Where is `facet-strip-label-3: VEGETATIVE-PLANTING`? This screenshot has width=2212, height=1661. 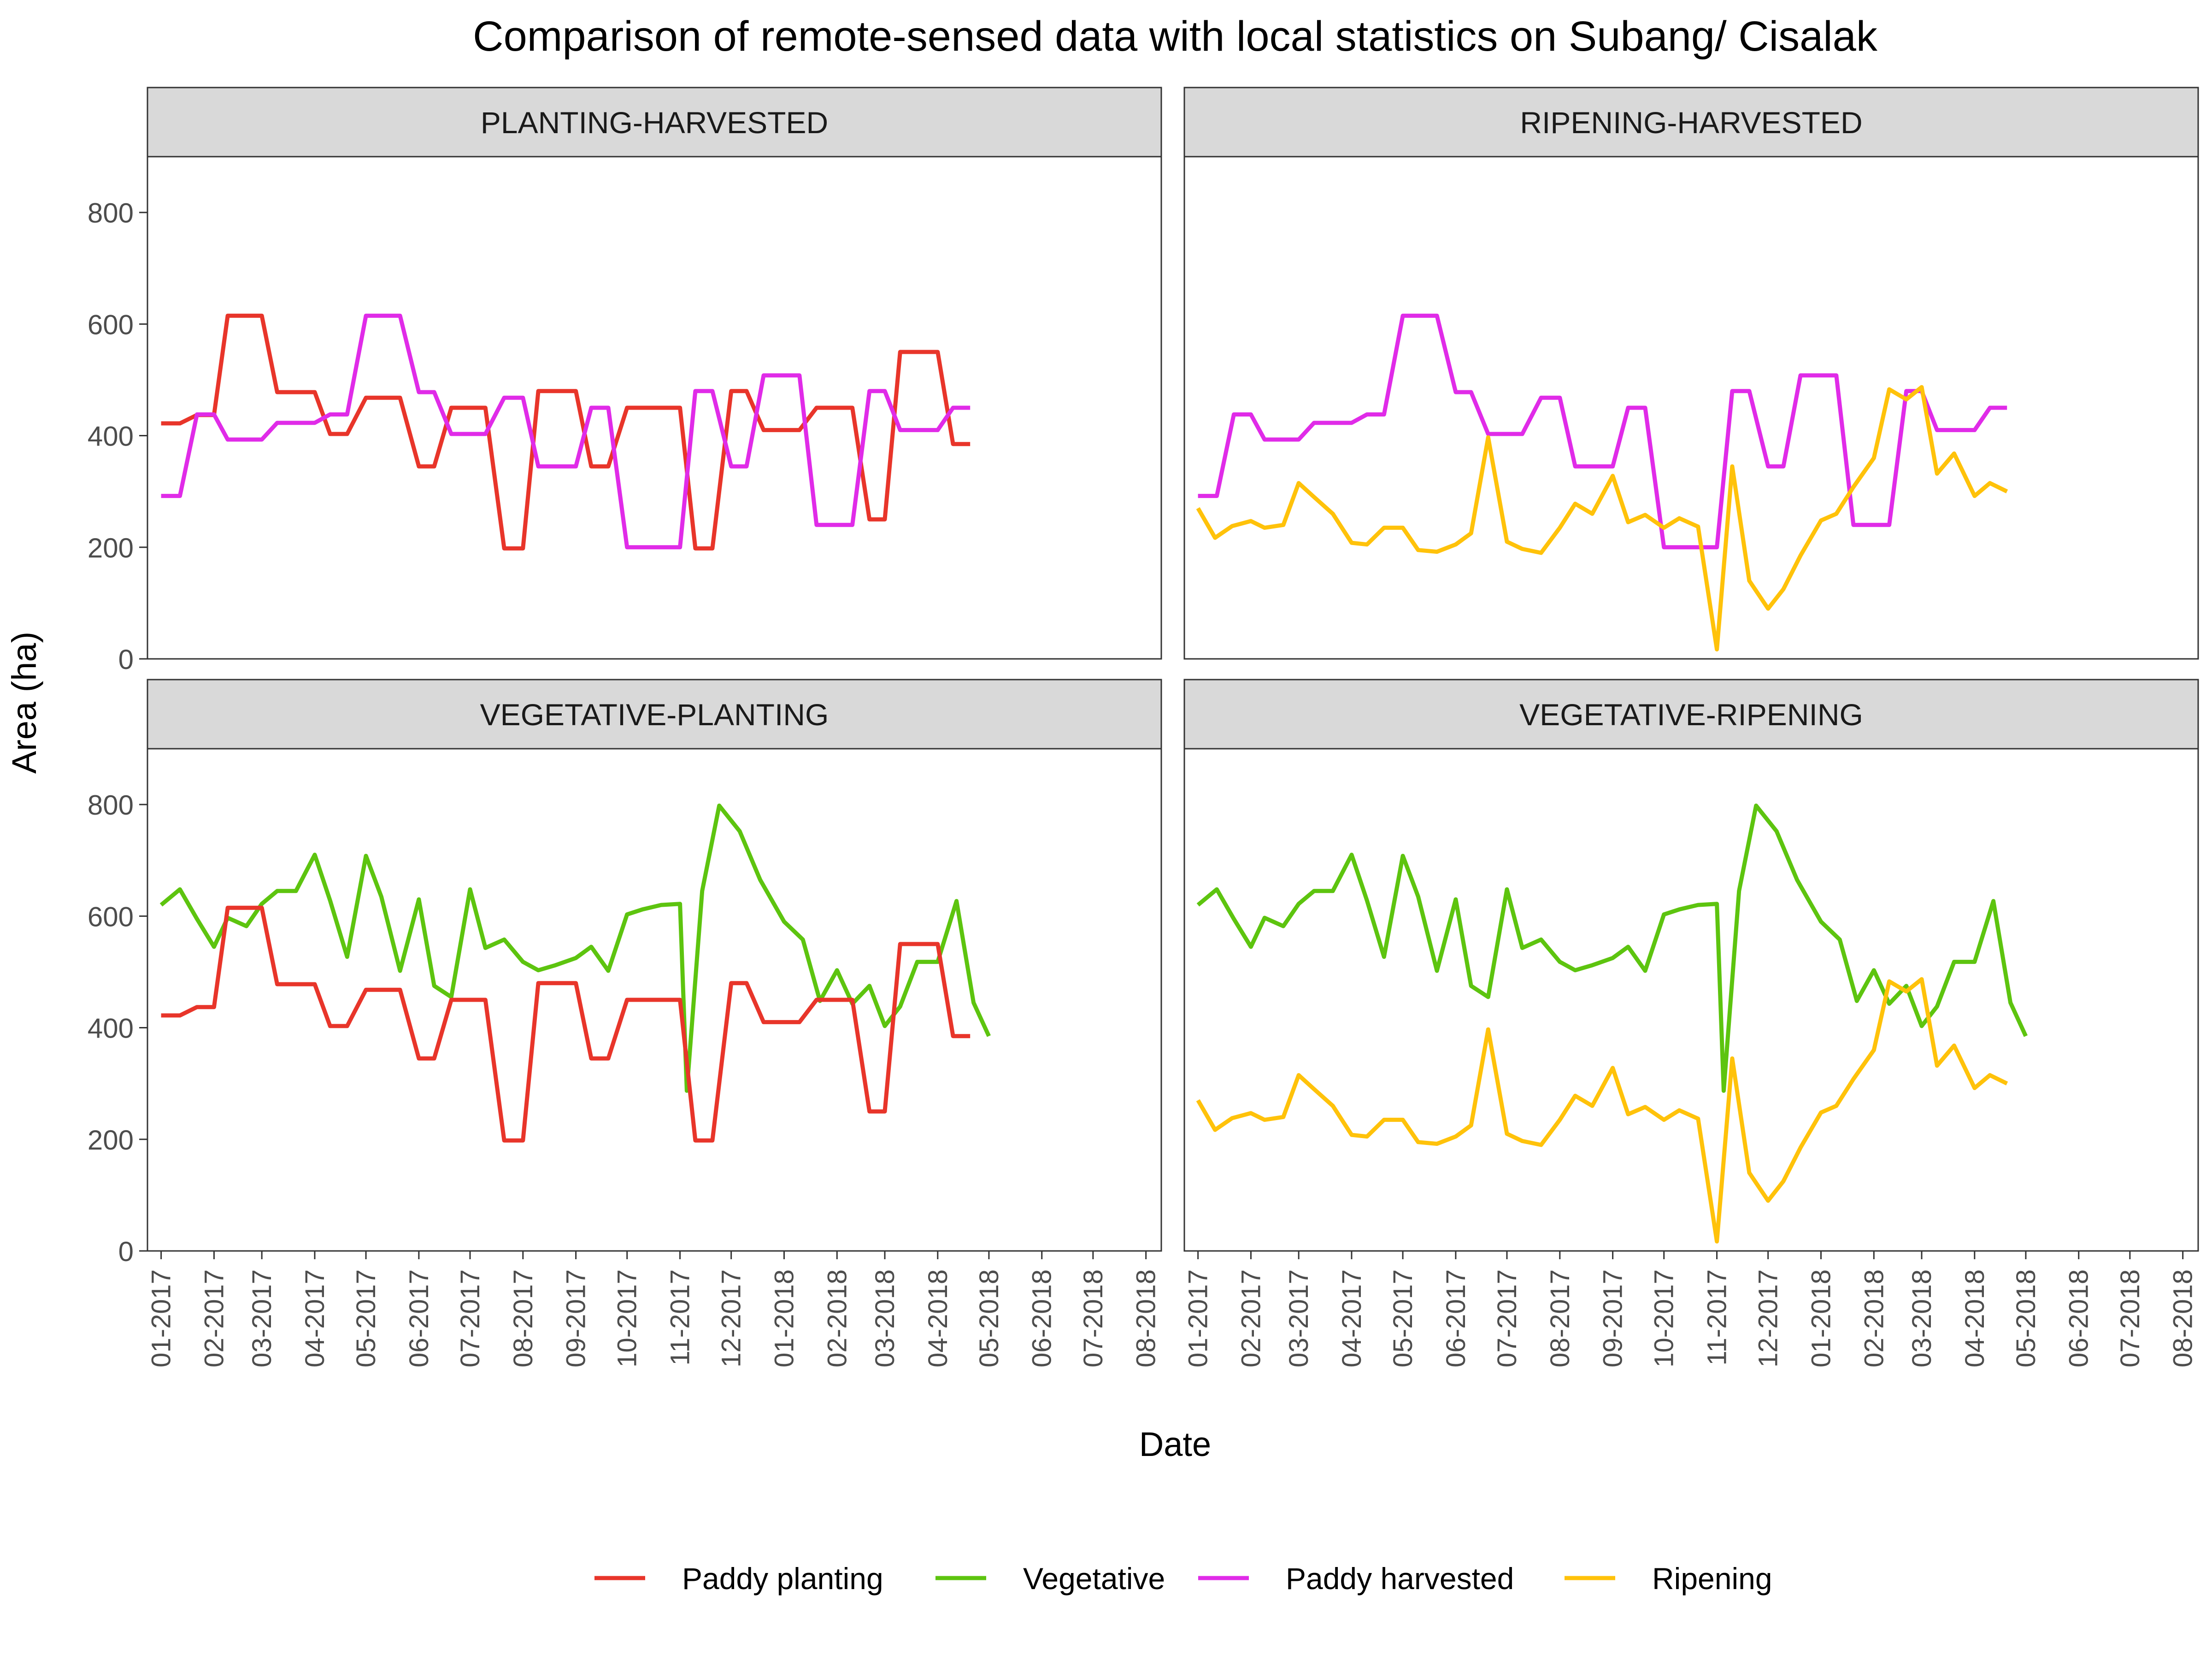
facet-strip-label-3: VEGETATIVE-PLANTING is located at coordinates (654, 715).